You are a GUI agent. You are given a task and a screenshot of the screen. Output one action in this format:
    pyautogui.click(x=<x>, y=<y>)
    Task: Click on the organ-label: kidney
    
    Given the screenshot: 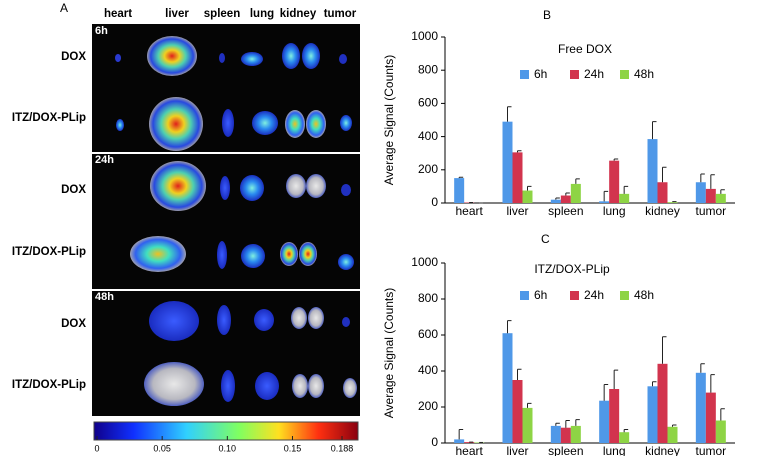 What is the action you would take?
    pyautogui.click(x=298, y=14)
    